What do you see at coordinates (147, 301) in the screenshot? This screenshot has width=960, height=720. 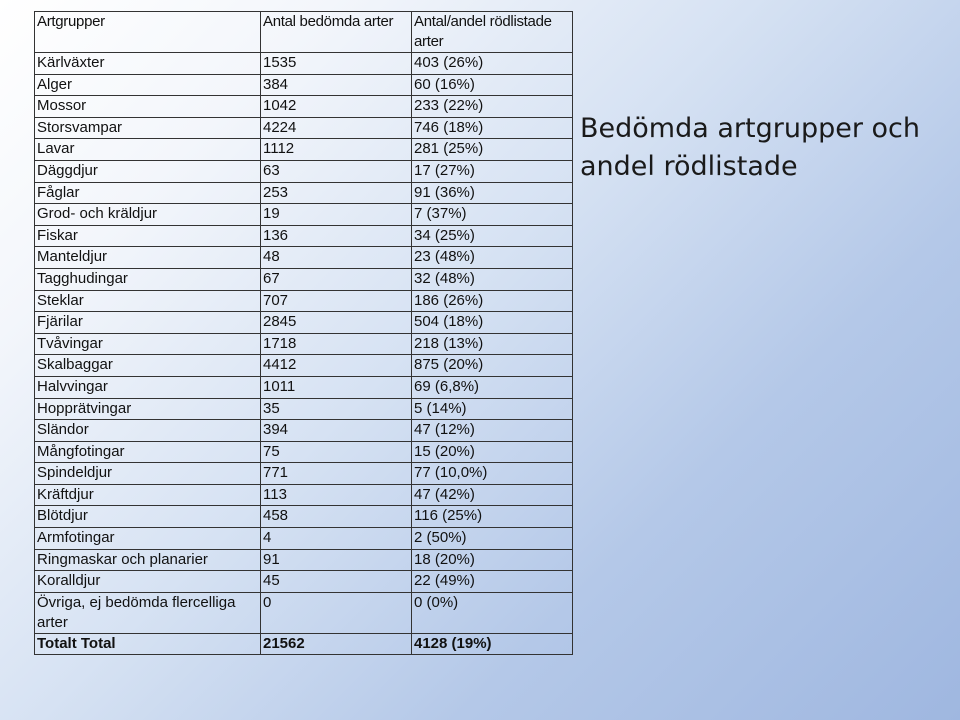 I see `cell-artgrupp: Steklar` at bounding box center [147, 301].